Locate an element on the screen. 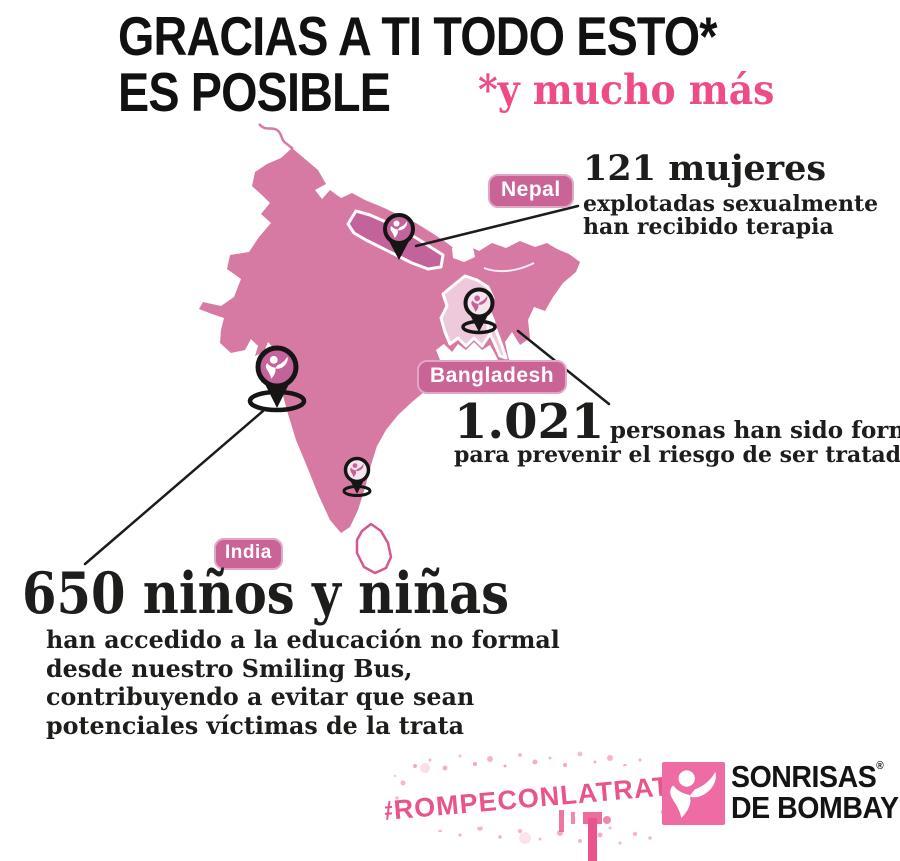 The width and height of the screenshot is (900, 861). stat-india-headline: 650 niños y niñas is located at coordinates (266, 593).